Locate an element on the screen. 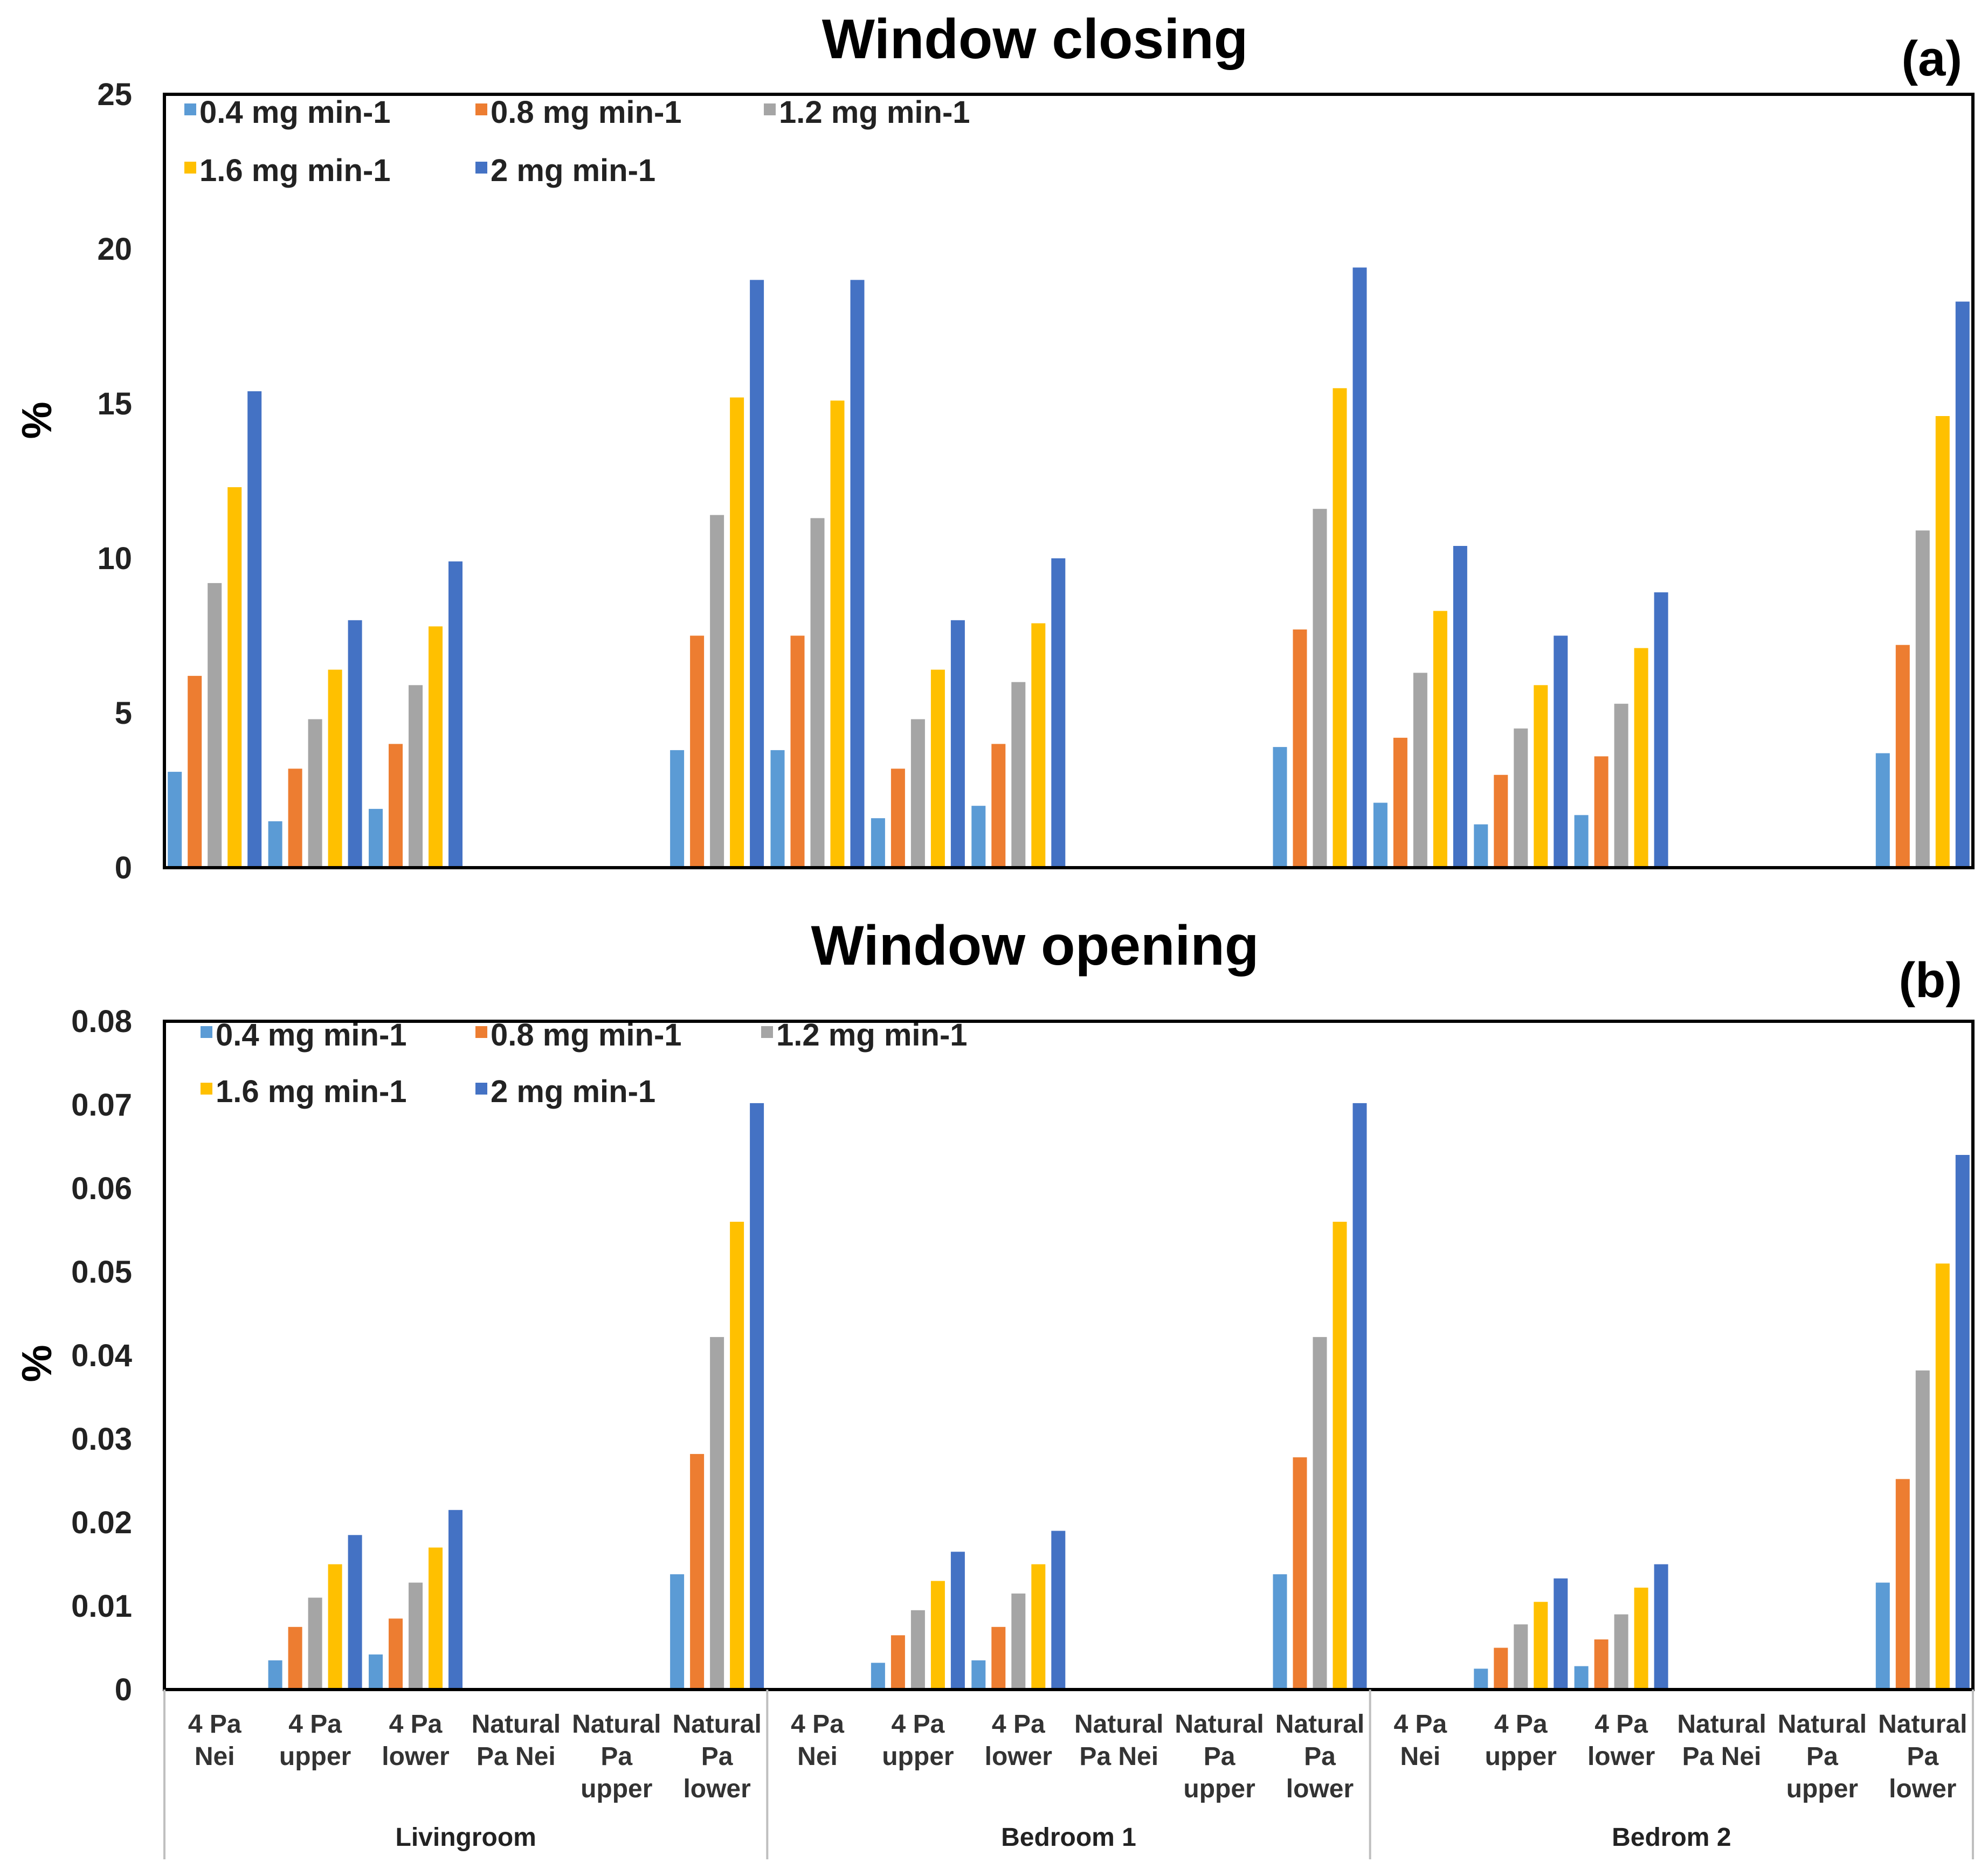 This screenshot has width=1988, height=1862. chart-a-legend-entry: 0.8 mg min-1 is located at coordinates (586, 112).